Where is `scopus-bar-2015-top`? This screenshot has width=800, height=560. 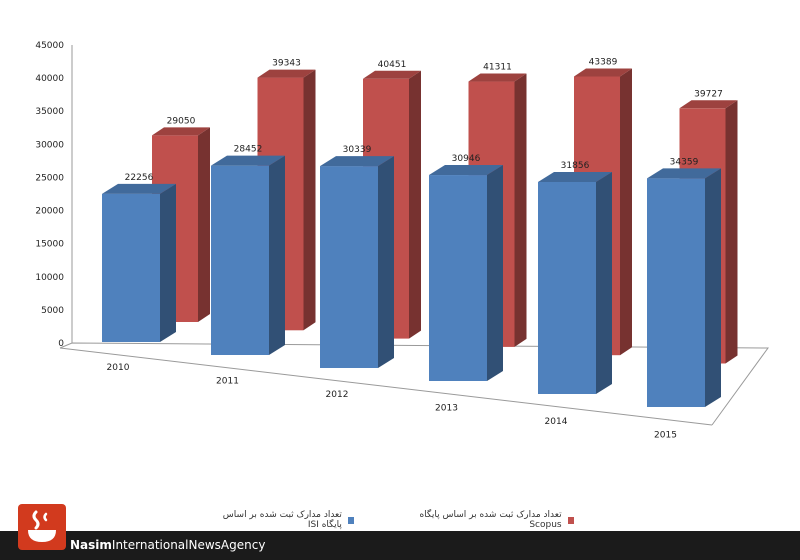
scopus-bar-2015-top is located at coordinates (708, 104).